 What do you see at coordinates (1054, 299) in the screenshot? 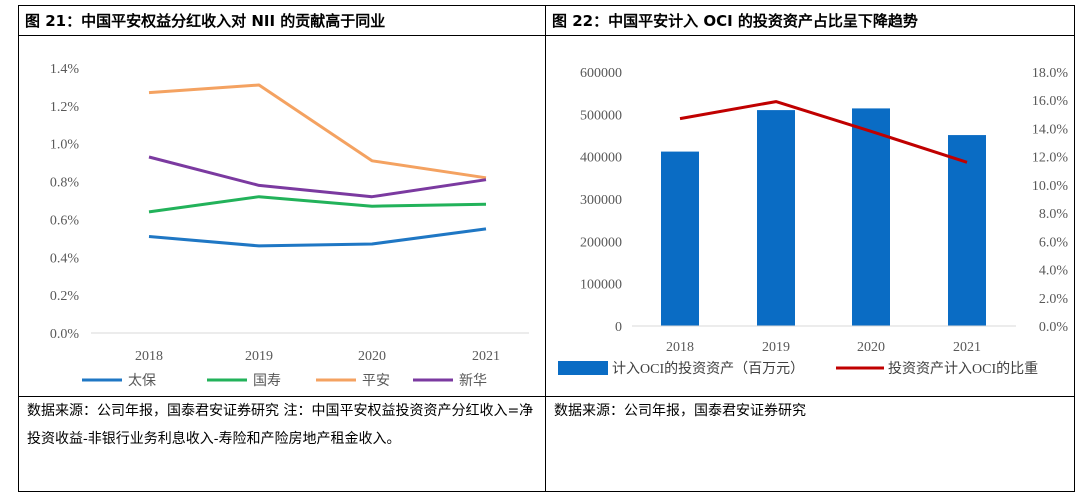
I see `y-right-tick-label: 2.0%` at bounding box center [1054, 299].